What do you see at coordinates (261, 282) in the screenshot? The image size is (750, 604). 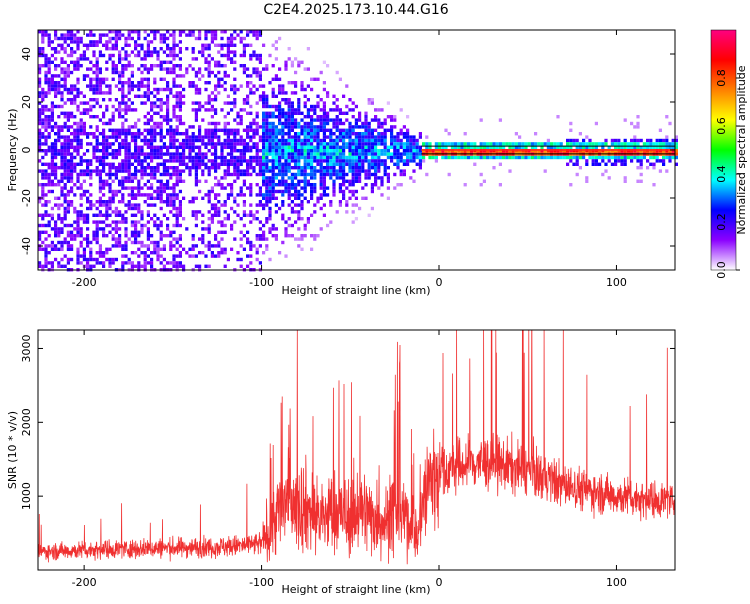 I see `x-tick-label: -100` at bounding box center [261, 282].